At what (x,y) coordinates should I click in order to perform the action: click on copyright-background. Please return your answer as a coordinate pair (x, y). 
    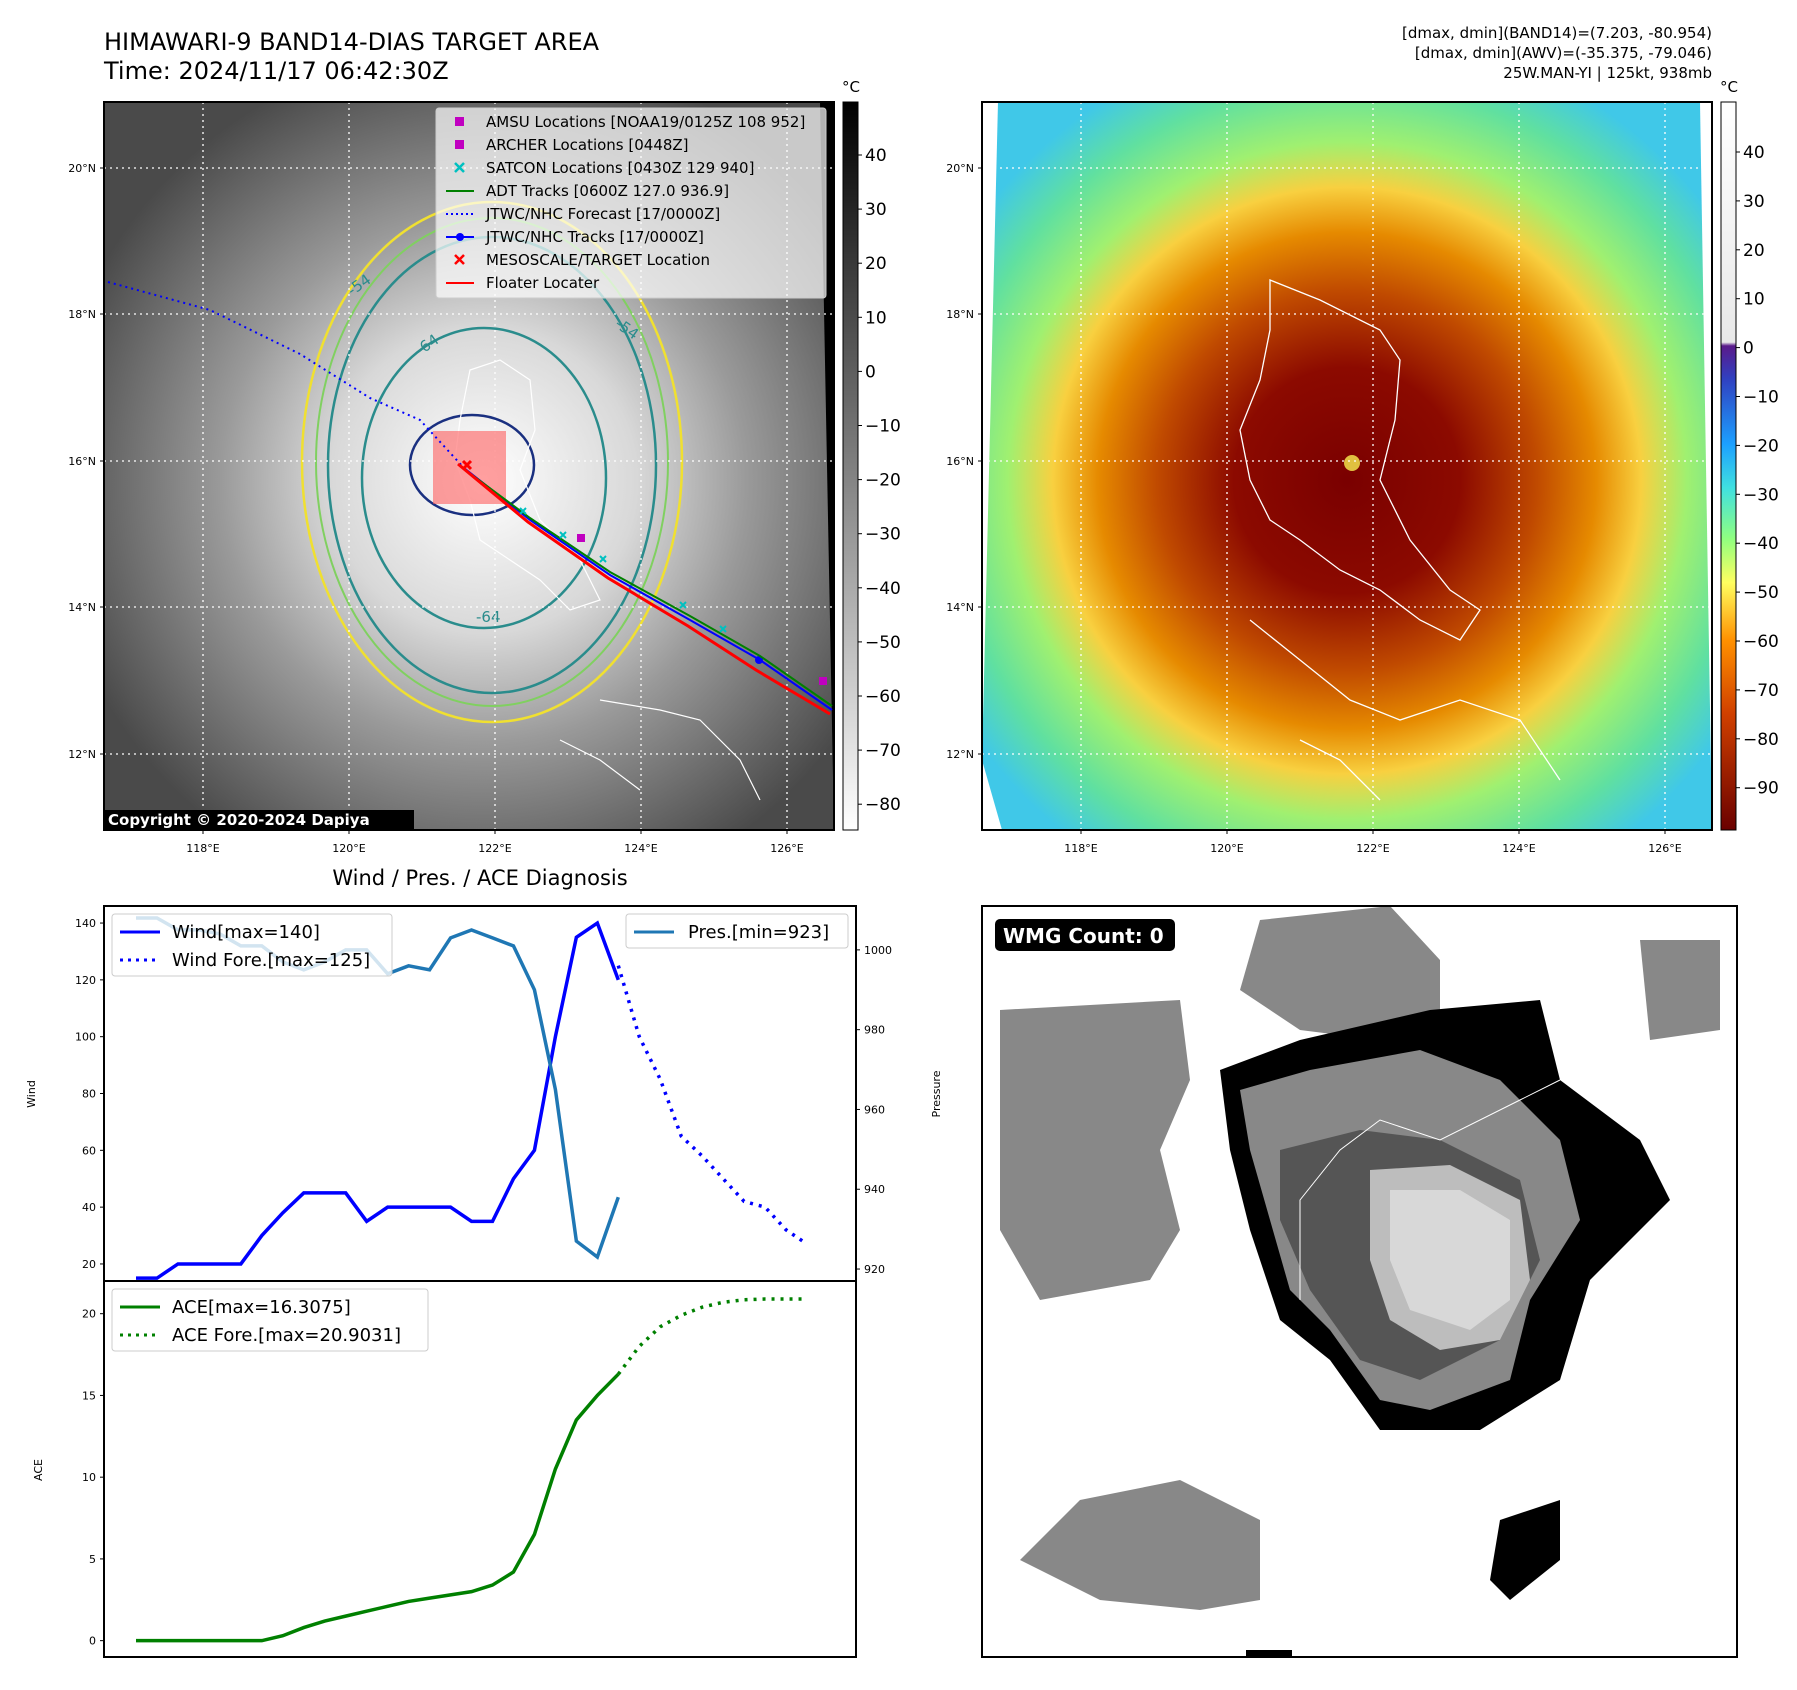
    Looking at the image, I should click on (259, 820).